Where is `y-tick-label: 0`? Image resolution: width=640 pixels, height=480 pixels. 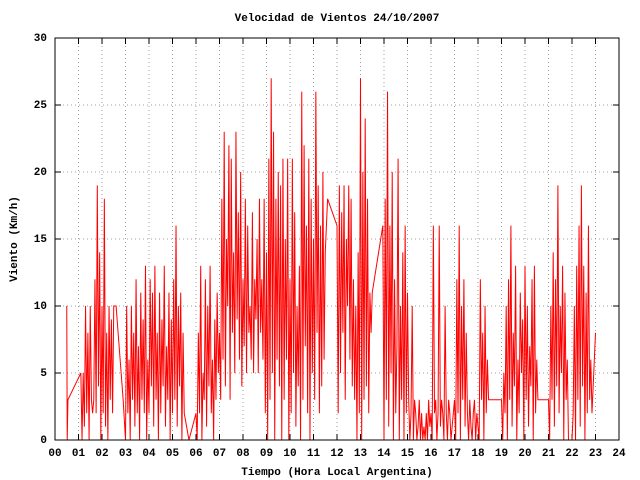 y-tick-label: 0 is located at coordinates (43, 441).